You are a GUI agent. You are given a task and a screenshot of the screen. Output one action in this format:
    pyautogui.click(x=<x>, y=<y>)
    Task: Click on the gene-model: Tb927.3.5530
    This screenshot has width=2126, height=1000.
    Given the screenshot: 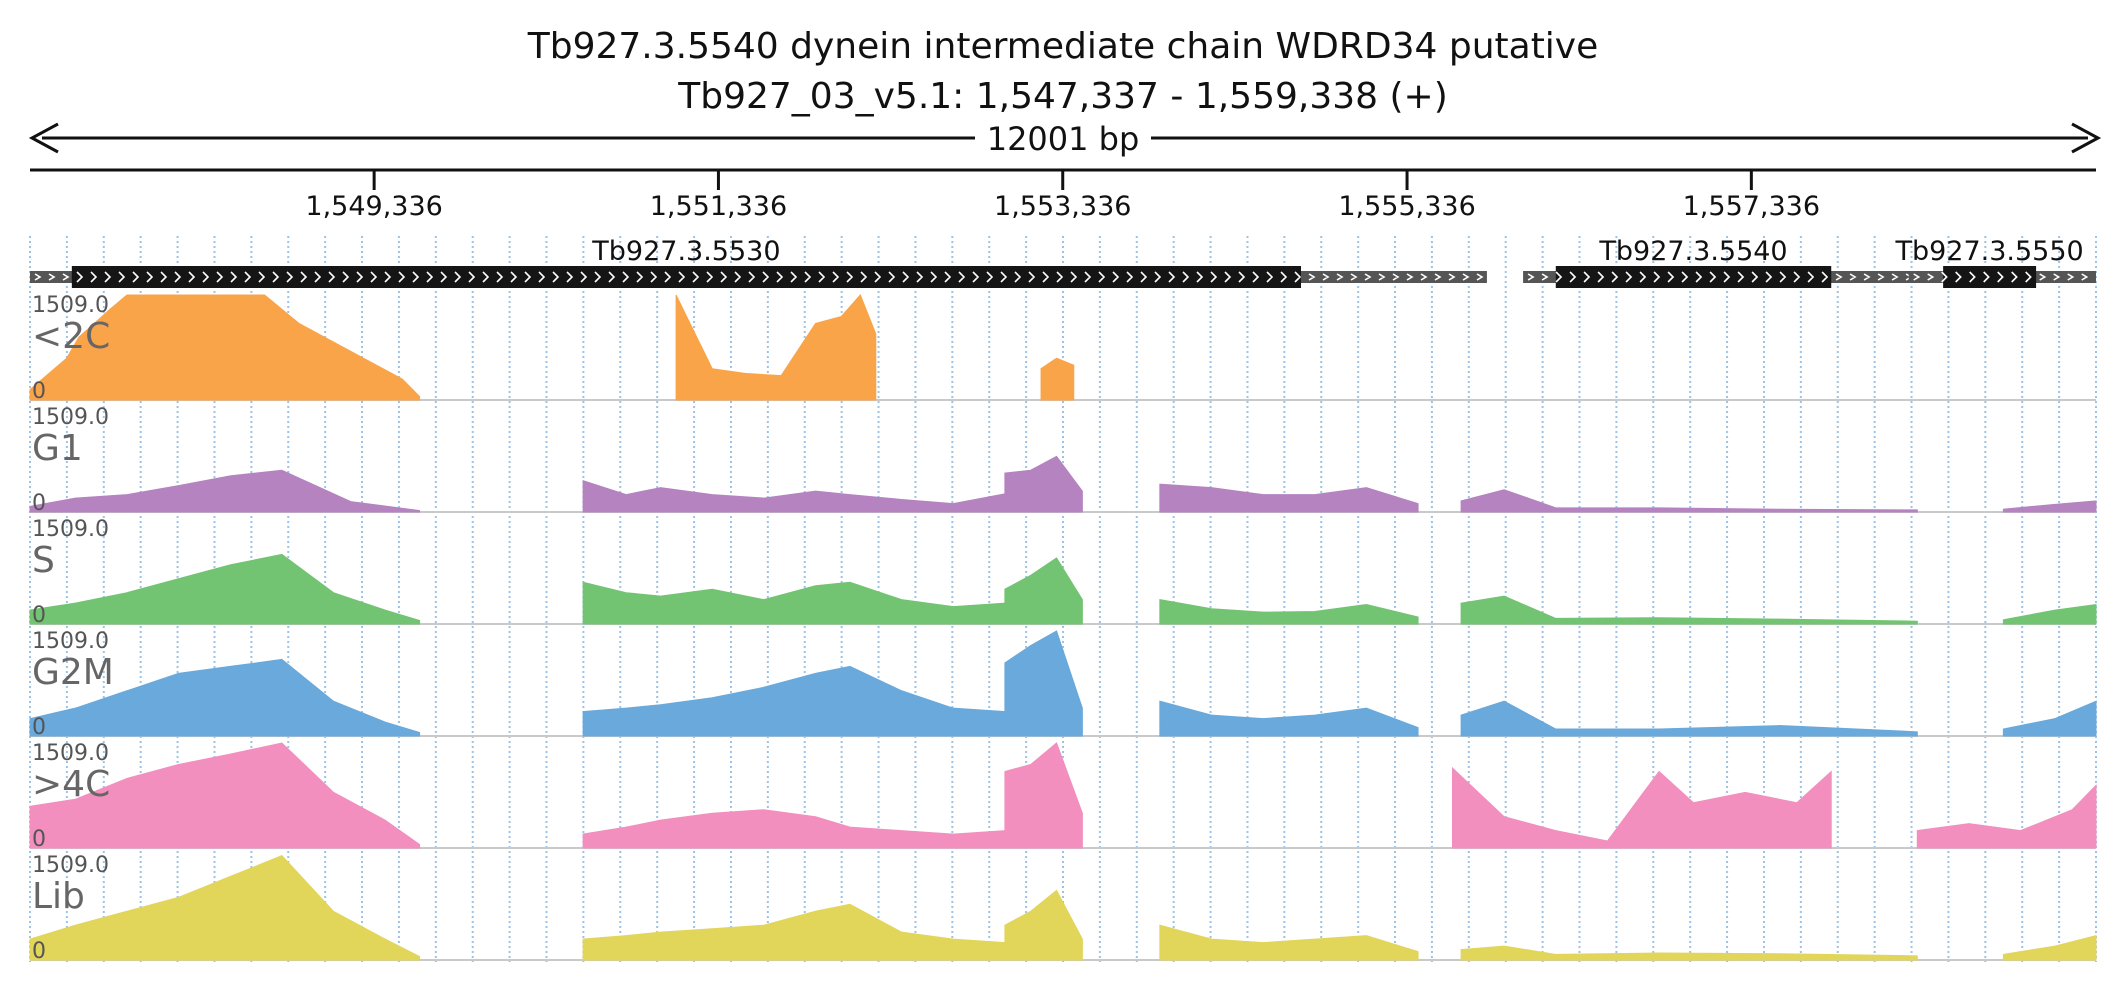 What is the action you would take?
    pyautogui.click(x=758, y=262)
    